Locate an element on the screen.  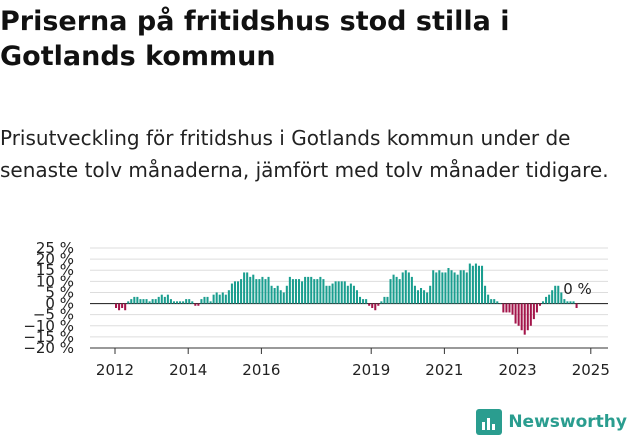
x-axis: 2012 2014 2016 2019 2021 2023 2025 is located at coordinates (350, 363).